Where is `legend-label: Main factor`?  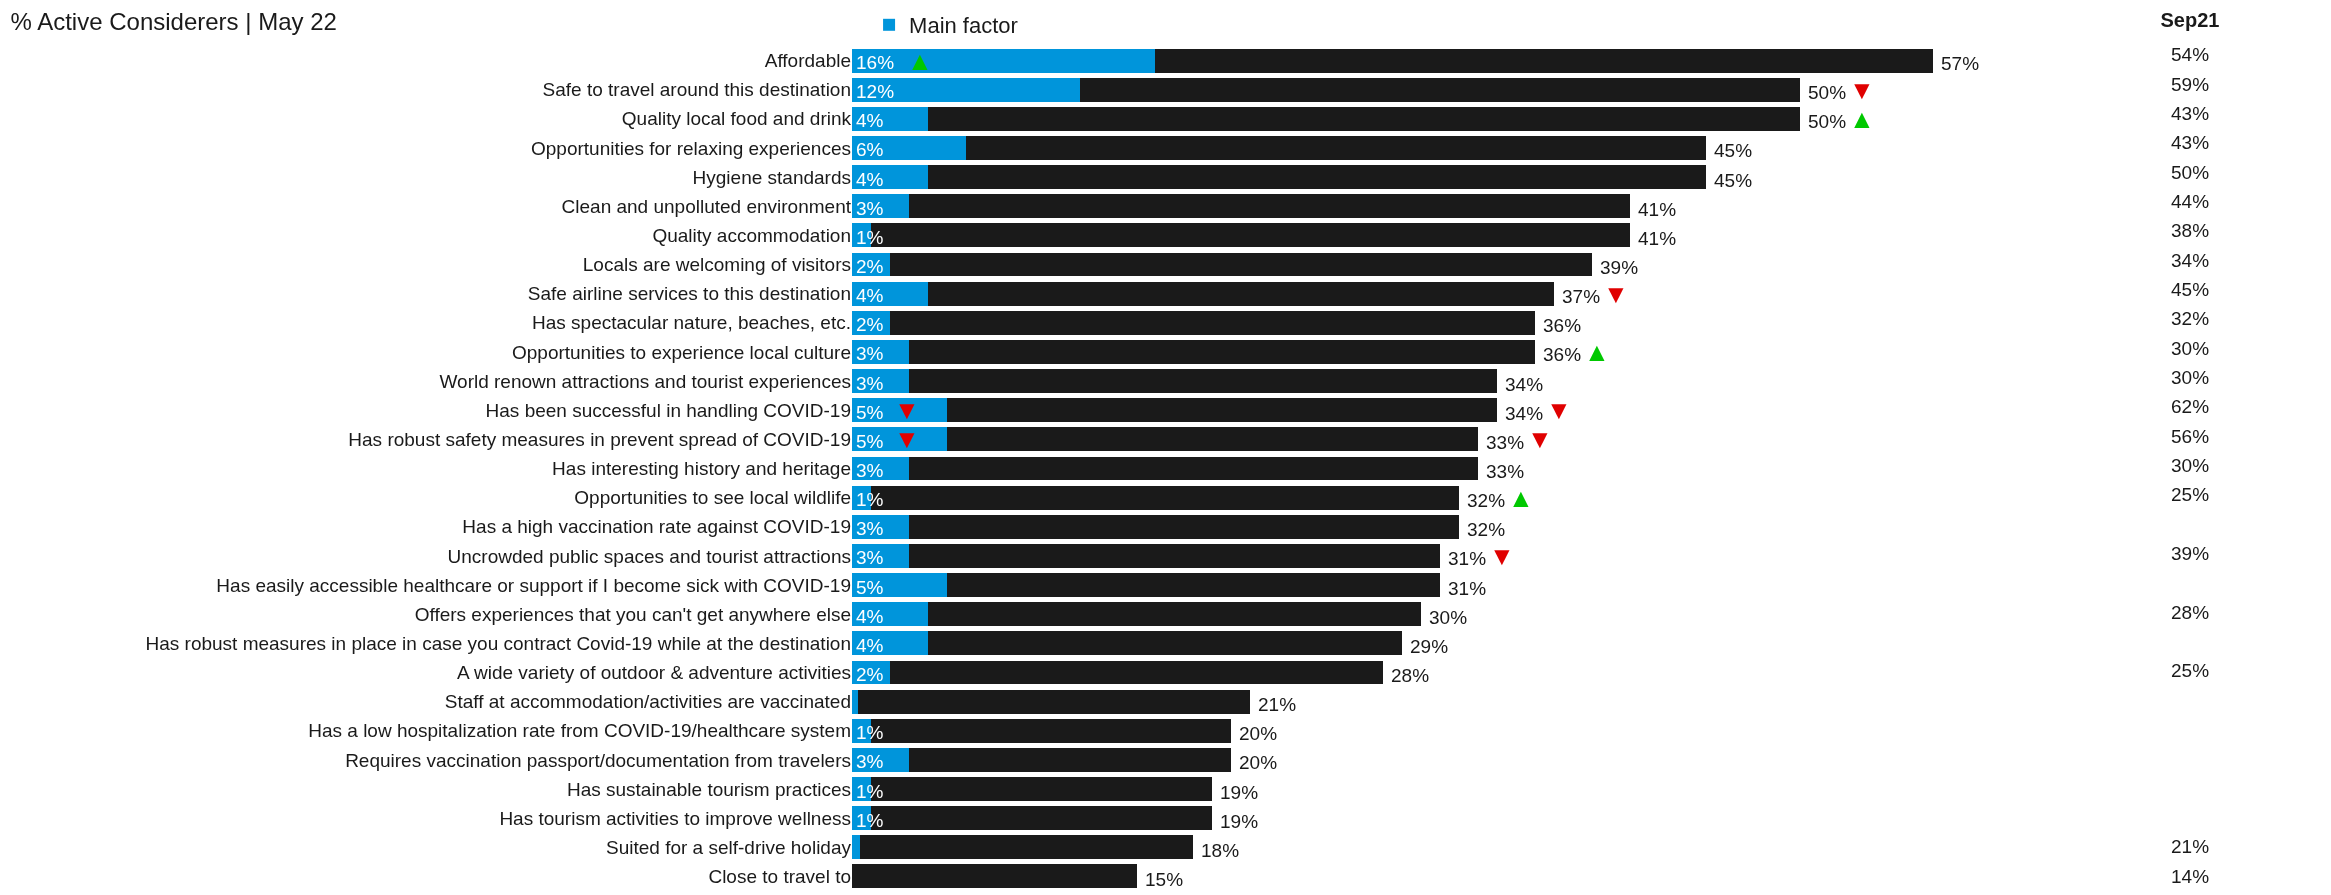
legend-label: Main factor is located at coordinates (963, 26).